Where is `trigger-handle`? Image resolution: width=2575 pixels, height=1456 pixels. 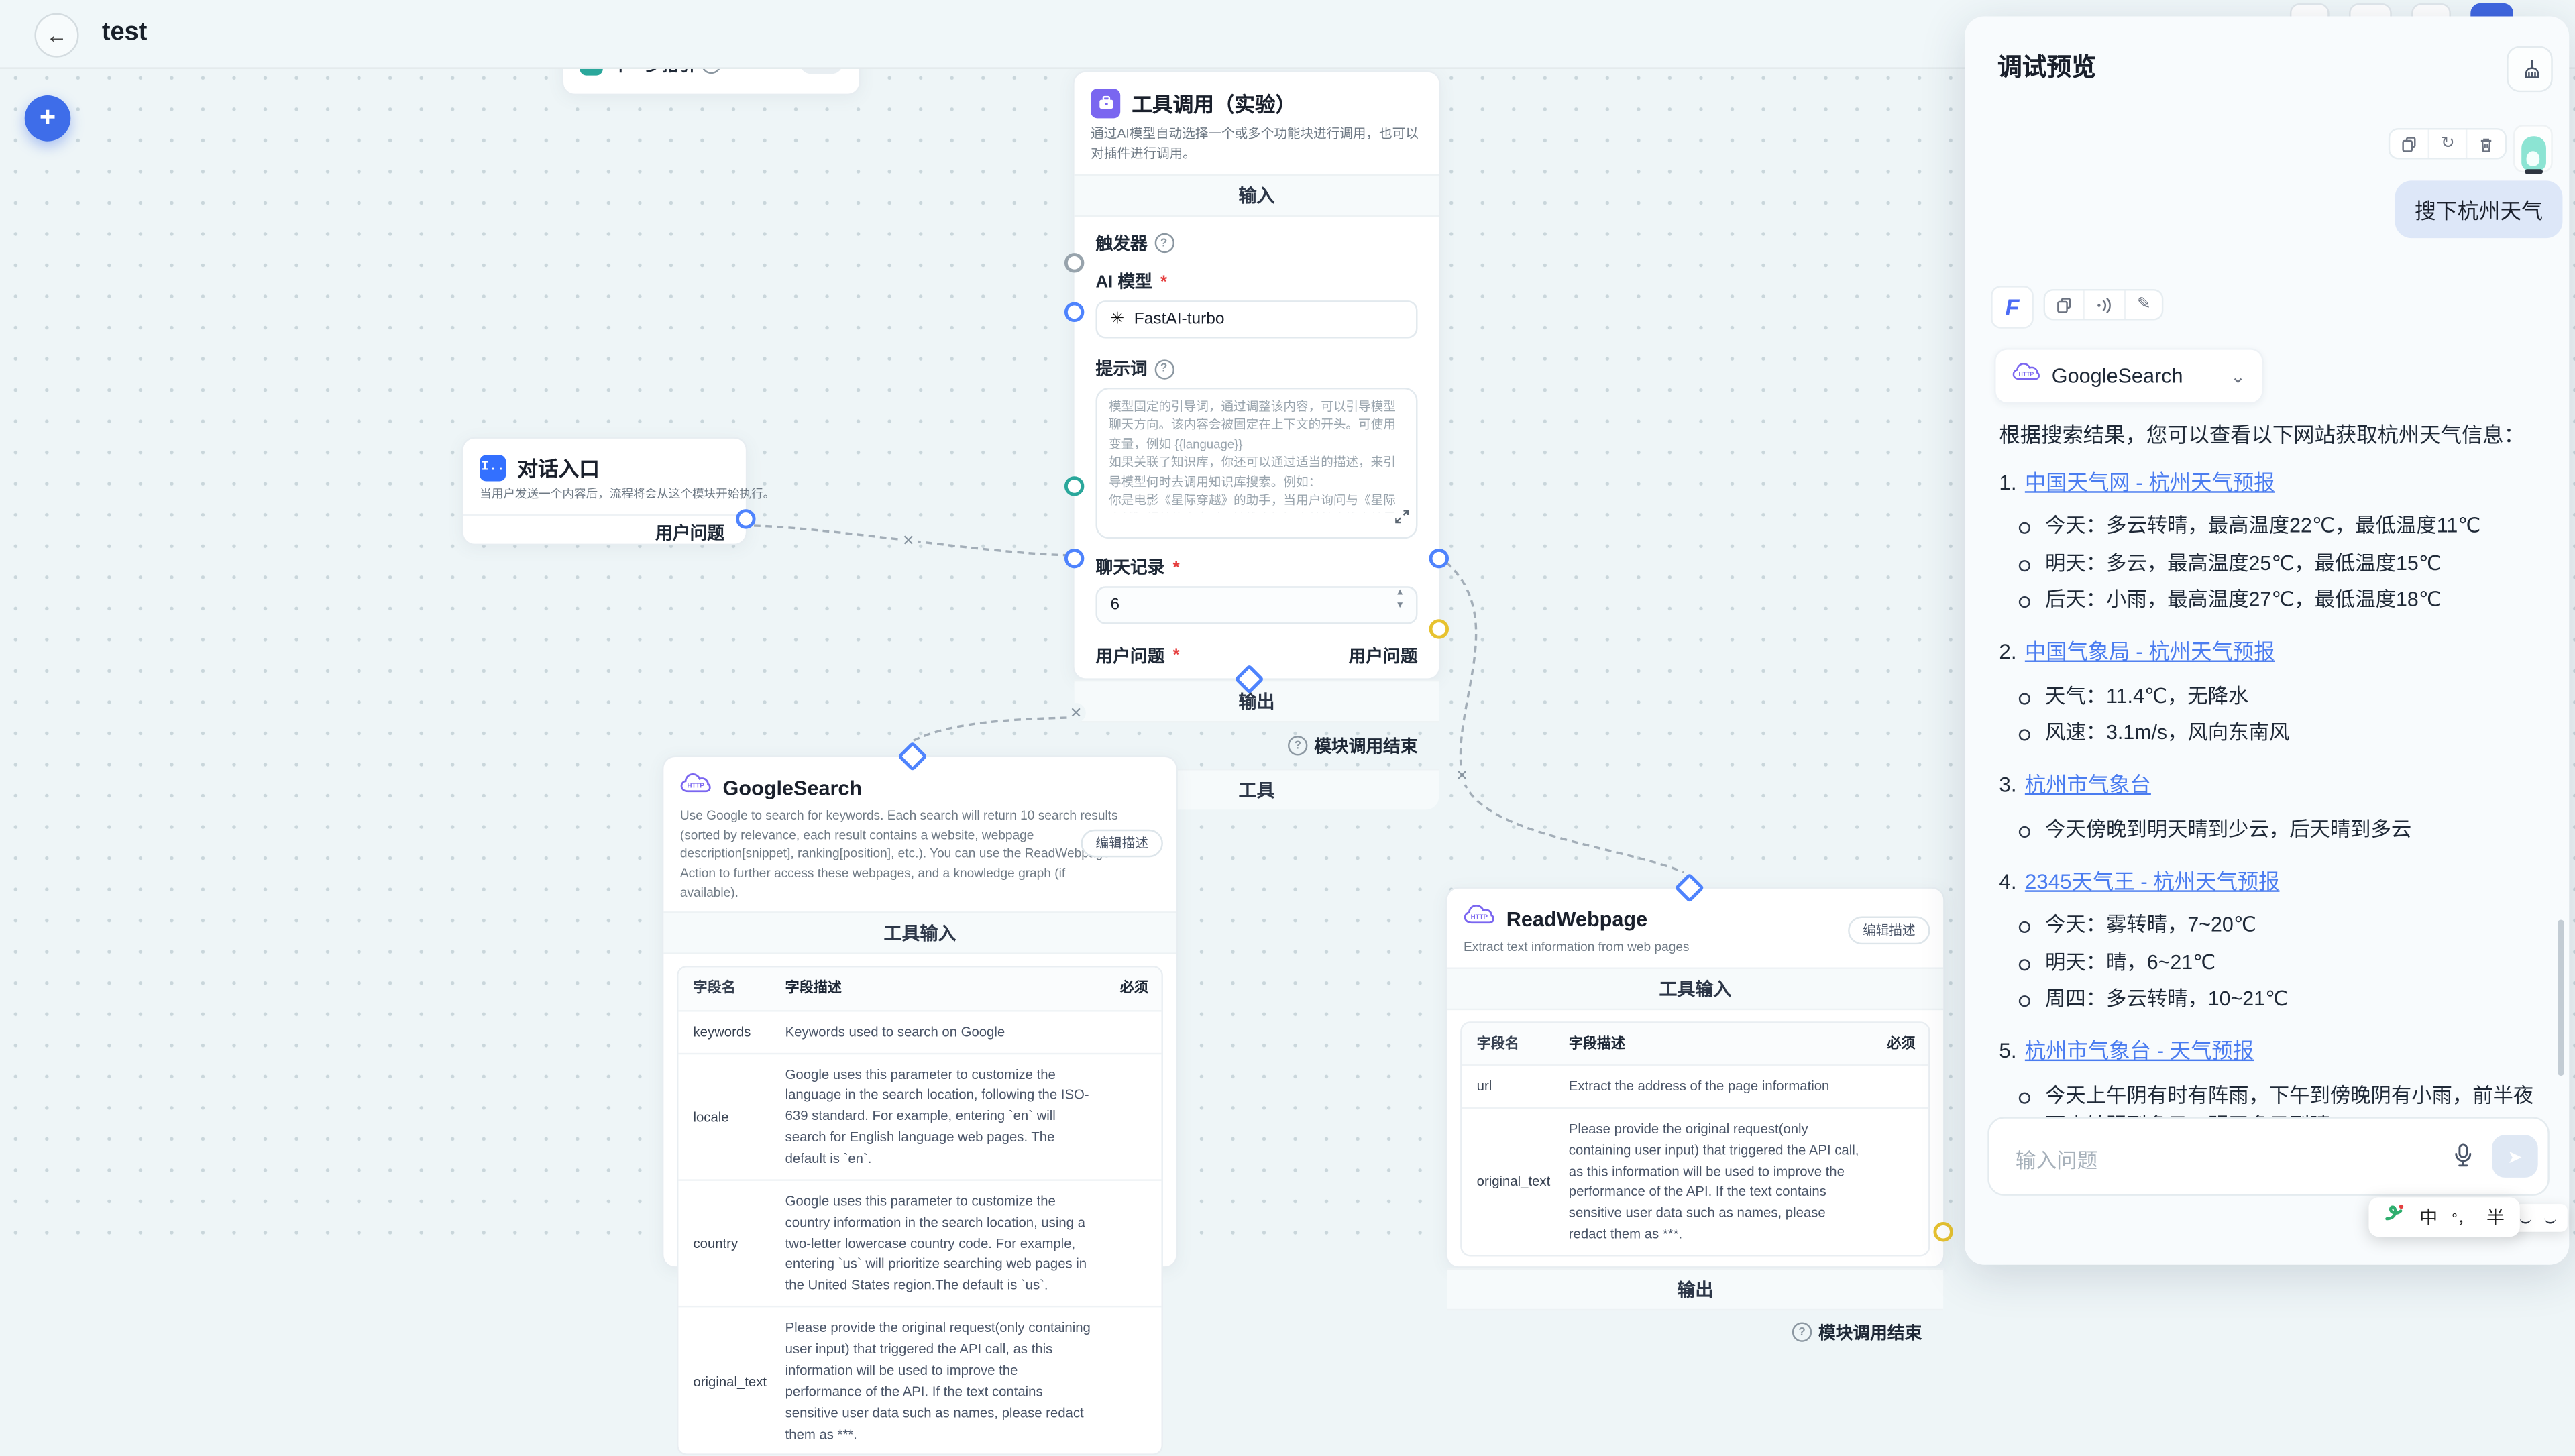 trigger-handle is located at coordinates (1074, 263).